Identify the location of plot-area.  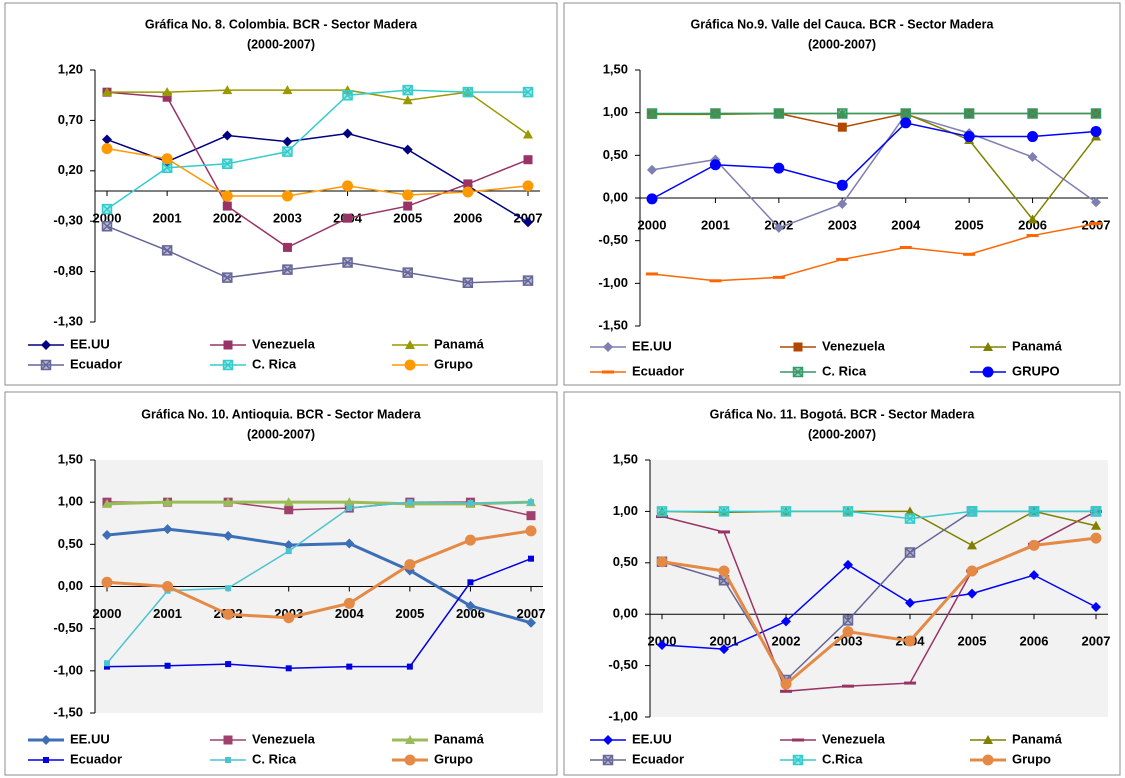
(317, 196).